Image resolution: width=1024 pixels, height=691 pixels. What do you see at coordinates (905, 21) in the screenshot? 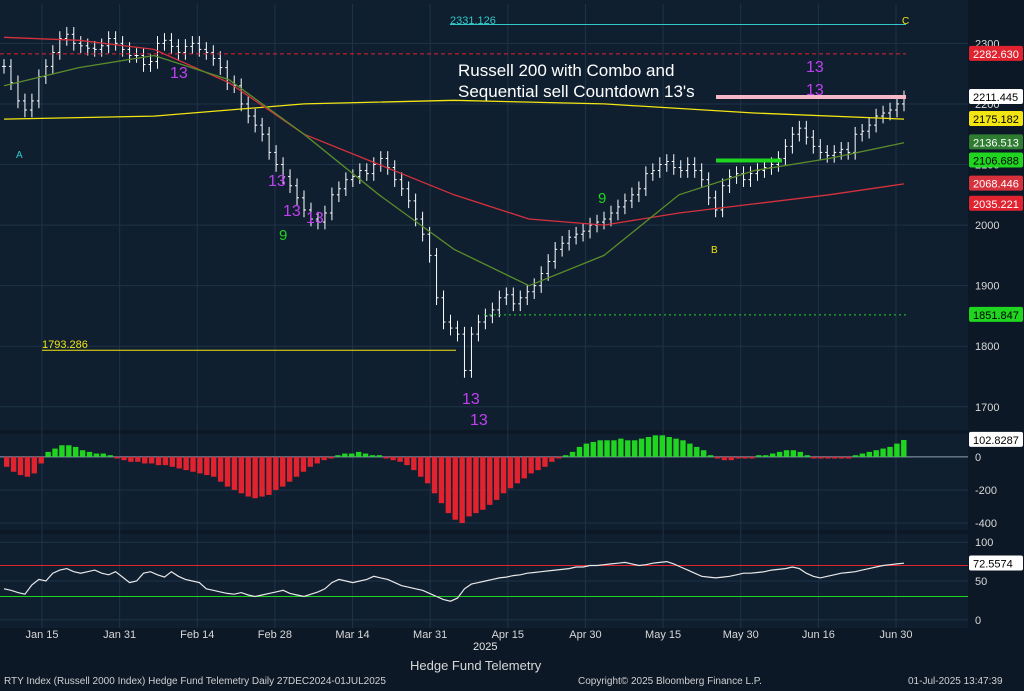
I see `marker-letter: C` at bounding box center [905, 21].